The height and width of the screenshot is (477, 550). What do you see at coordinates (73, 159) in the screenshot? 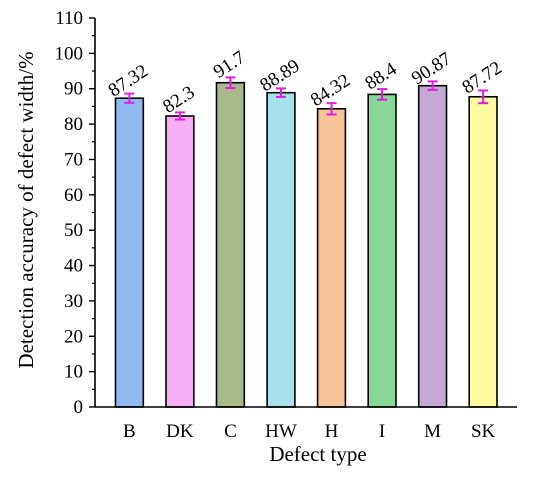
I see `y-tick-label: 70` at bounding box center [73, 159].